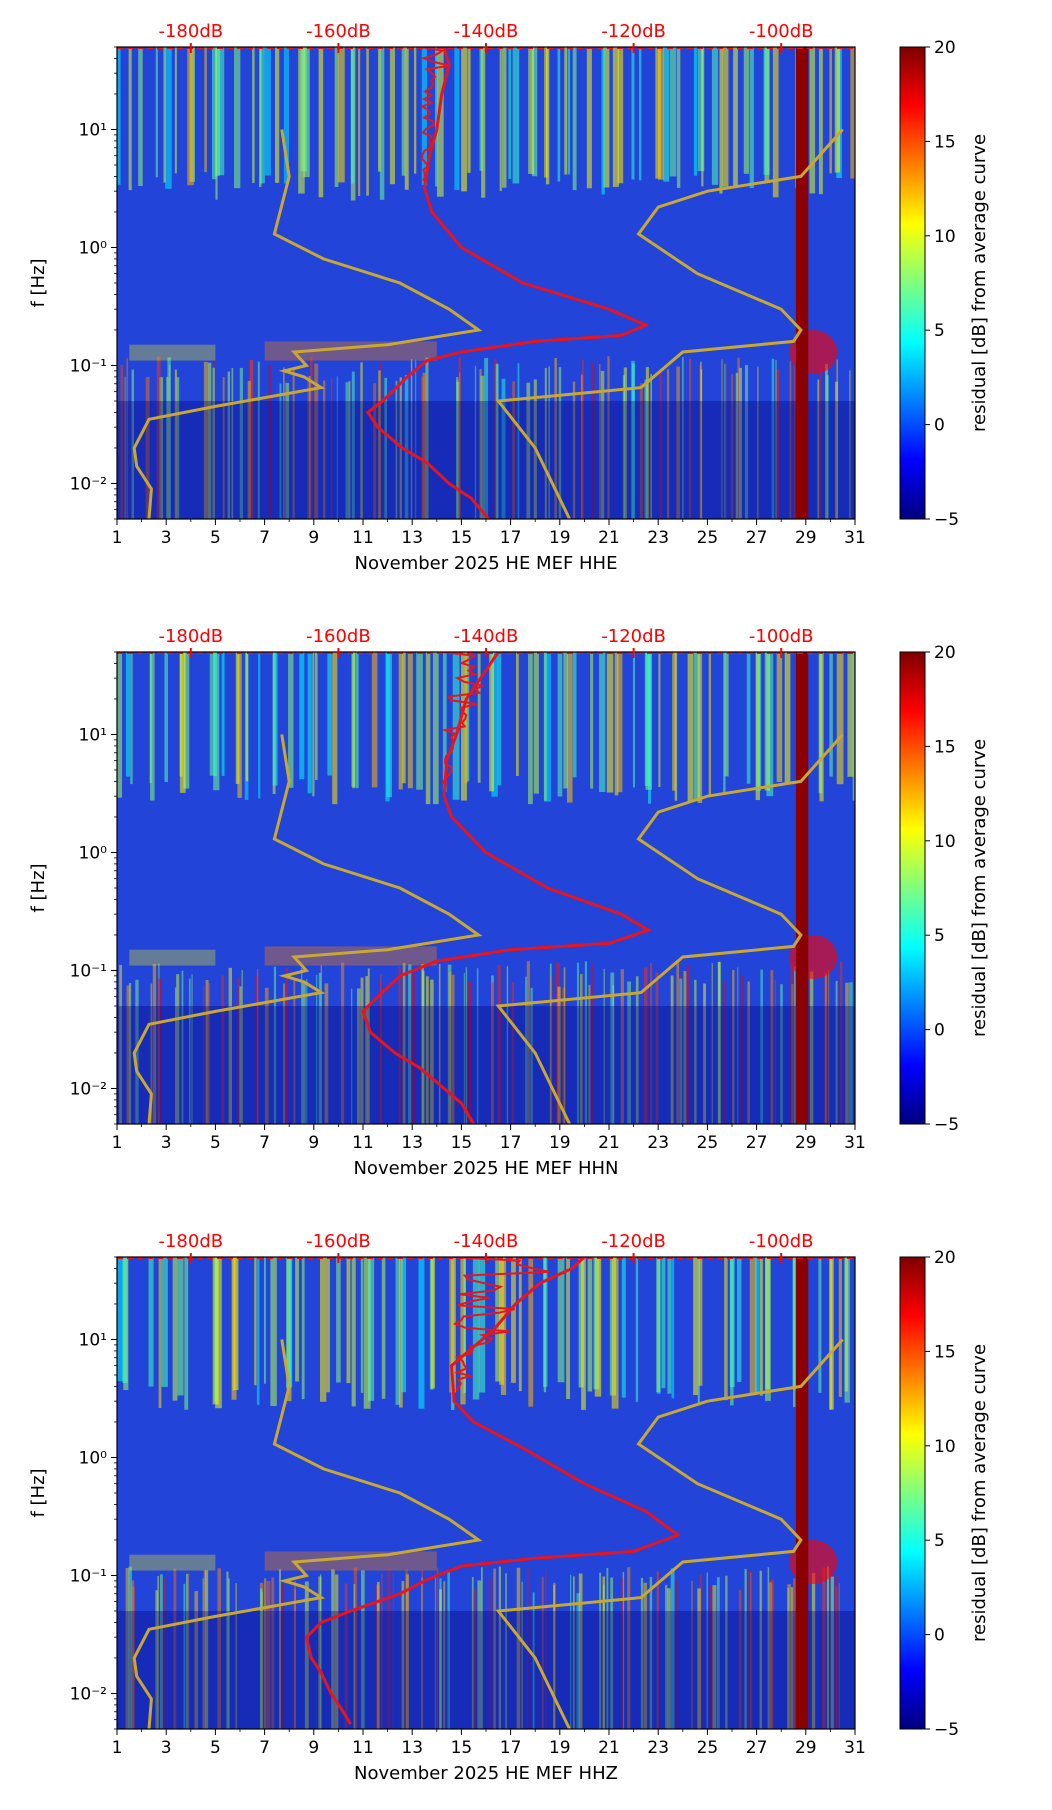 The height and width of the screenshot is (1810, 1052). Describe the element at coordinates (190, 31) in the screenshot. I see `db-label: -180dB` at that location.